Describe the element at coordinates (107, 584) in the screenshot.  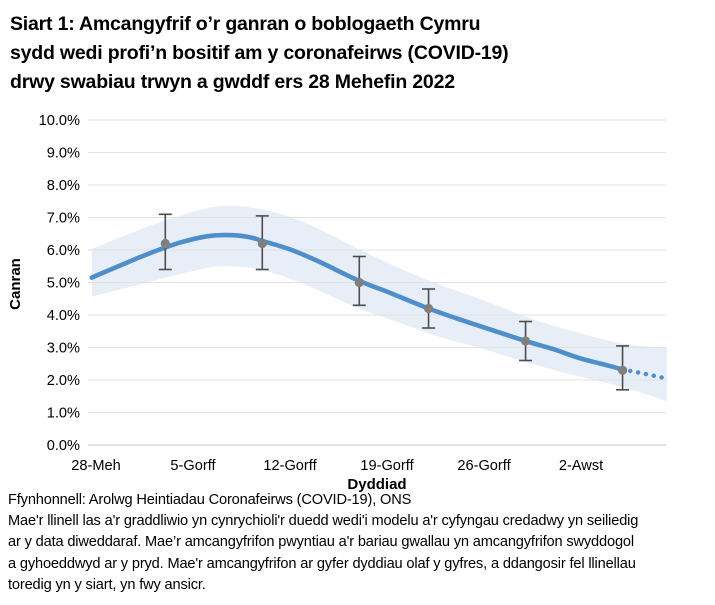
I see `note-line-4: toredig yn y siart, yn fwy ansicr.` at that location.